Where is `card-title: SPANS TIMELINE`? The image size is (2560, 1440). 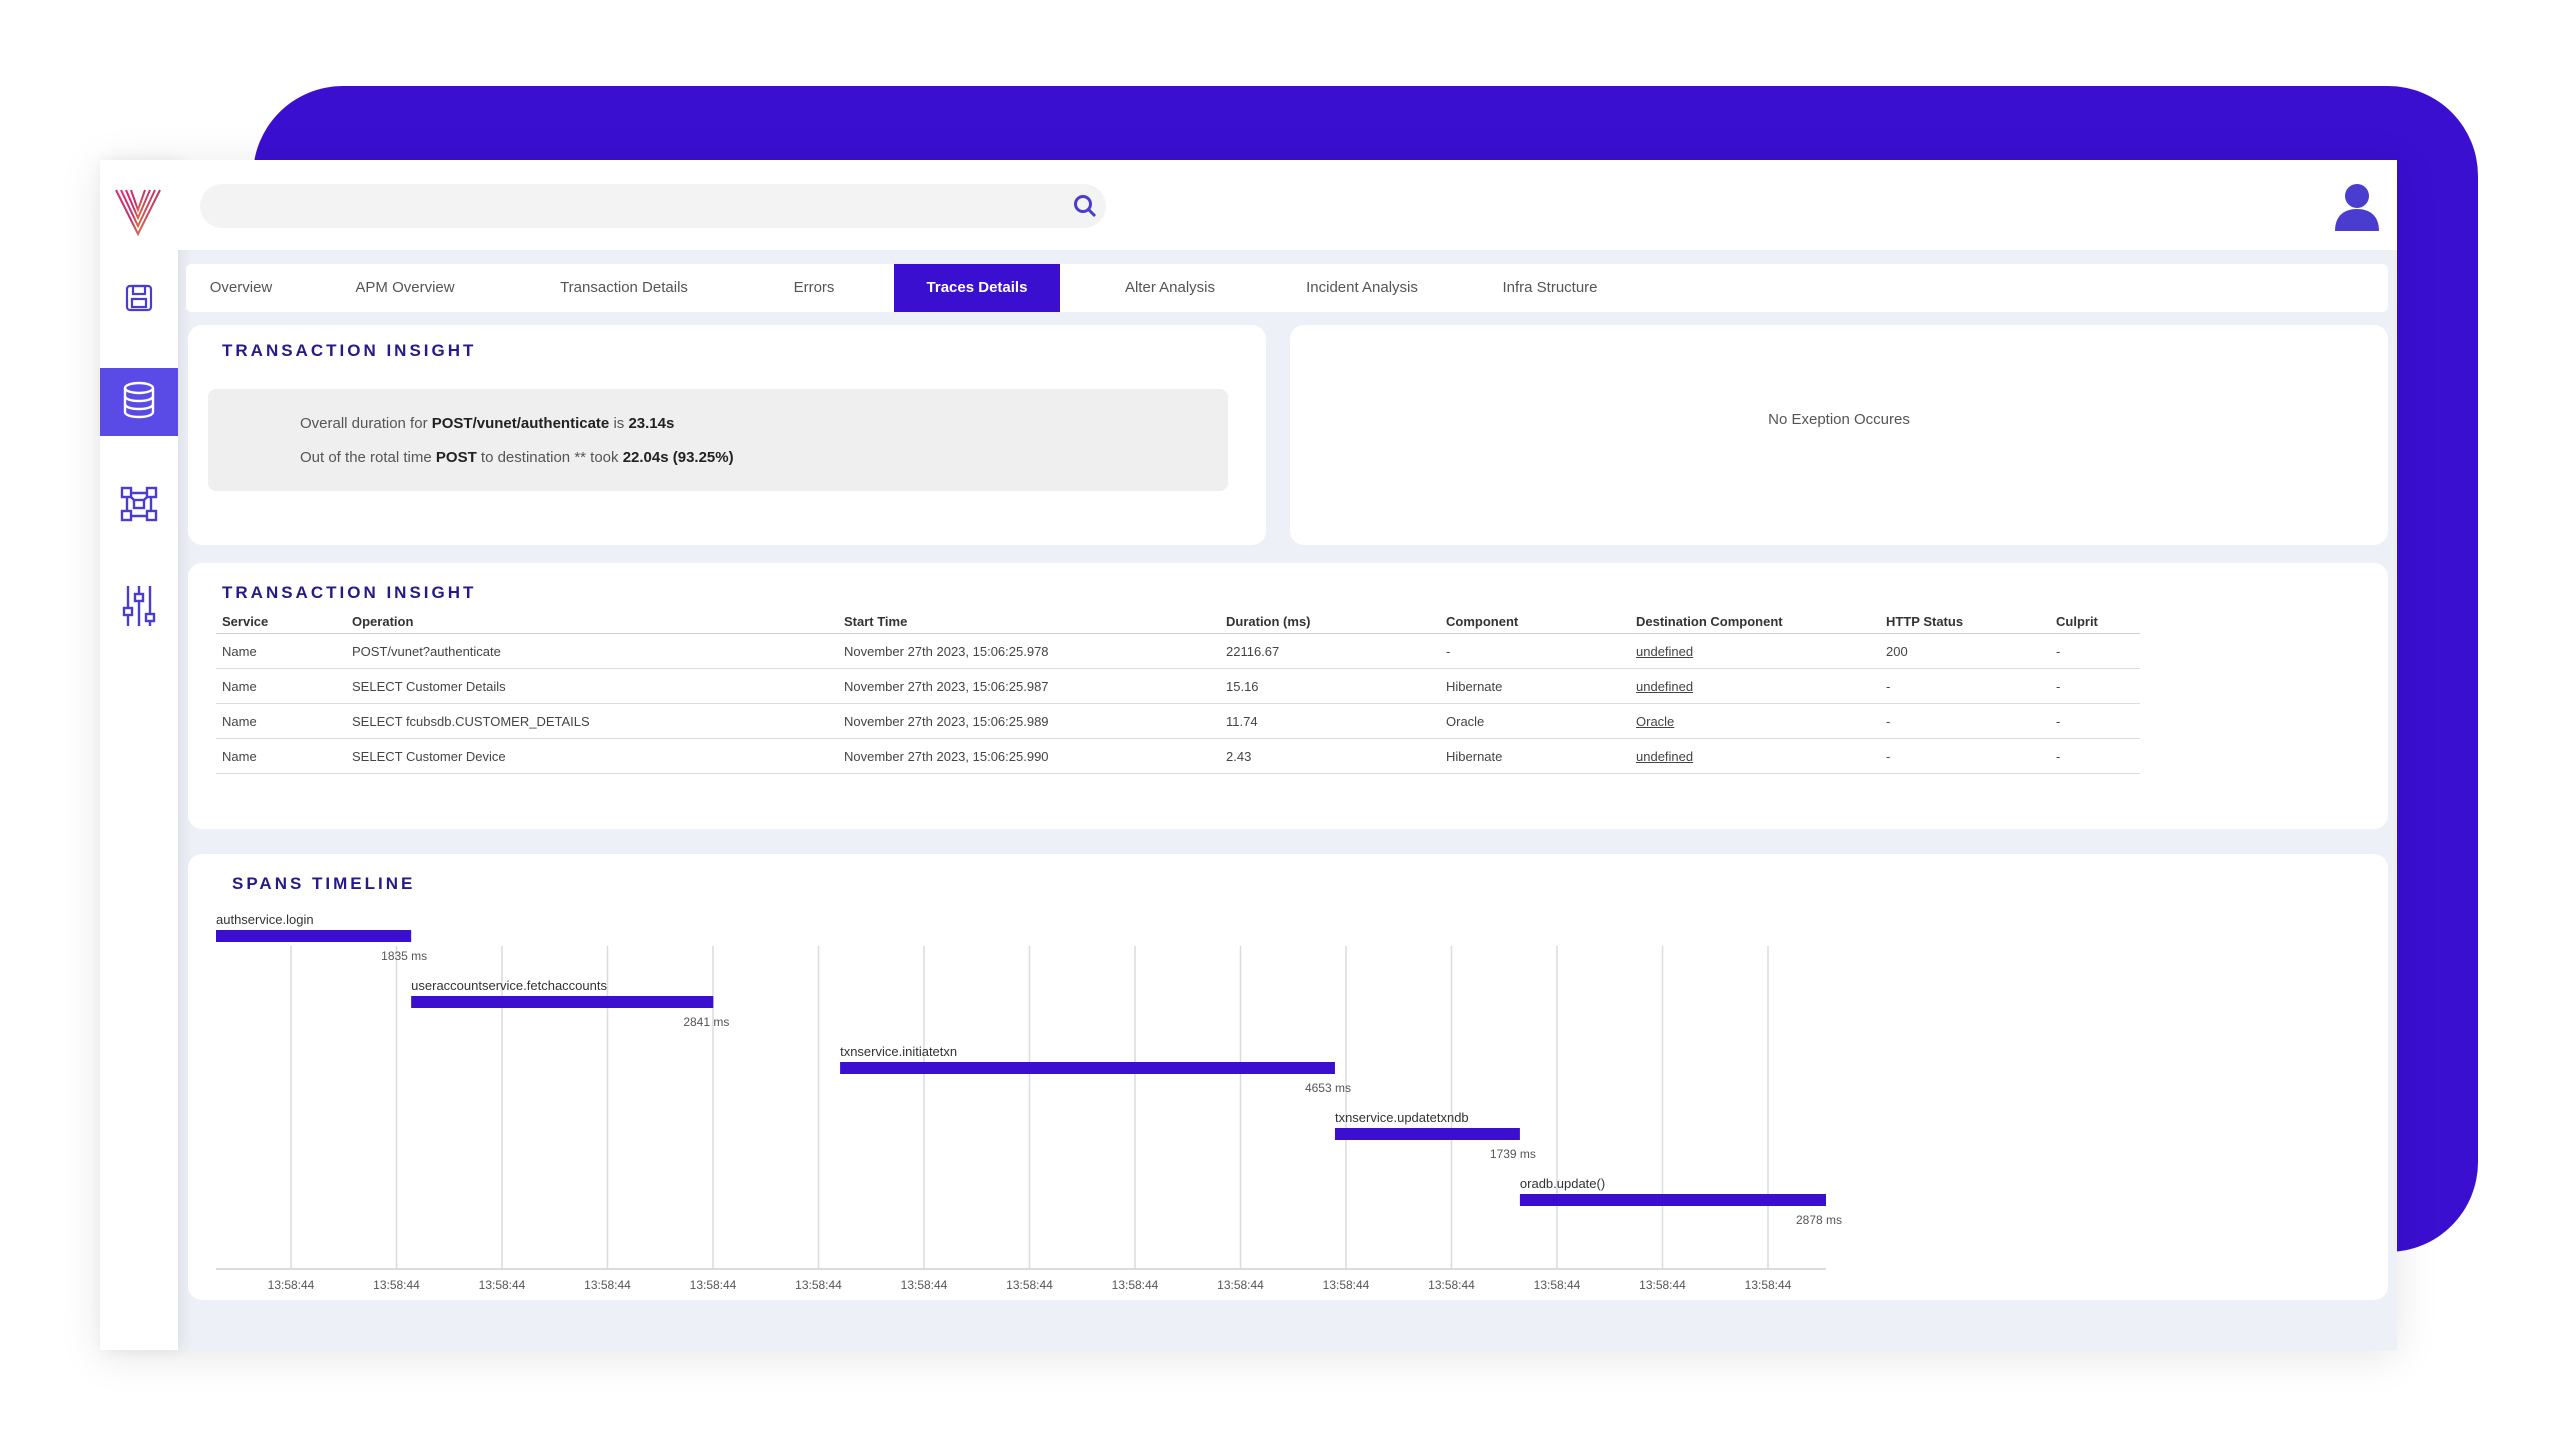 card-title: SPANS TIMELINE is located at coordinates (324, 883).